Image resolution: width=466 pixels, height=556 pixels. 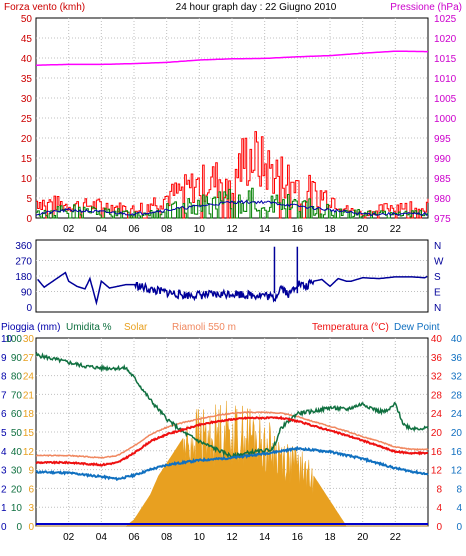 I want to click on rain-tick-label: 8, so click(x=4, y=377).